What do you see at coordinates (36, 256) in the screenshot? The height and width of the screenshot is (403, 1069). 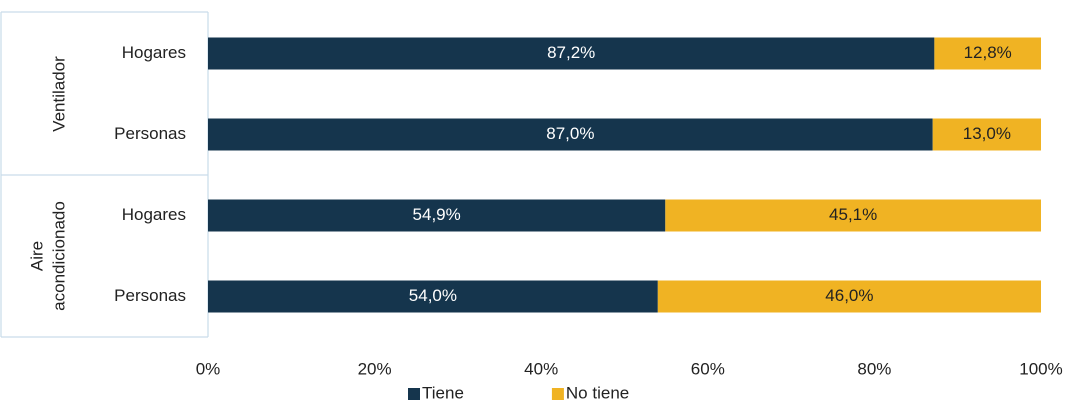 I see `group-label: Aire` at bounding box center [36, 256].